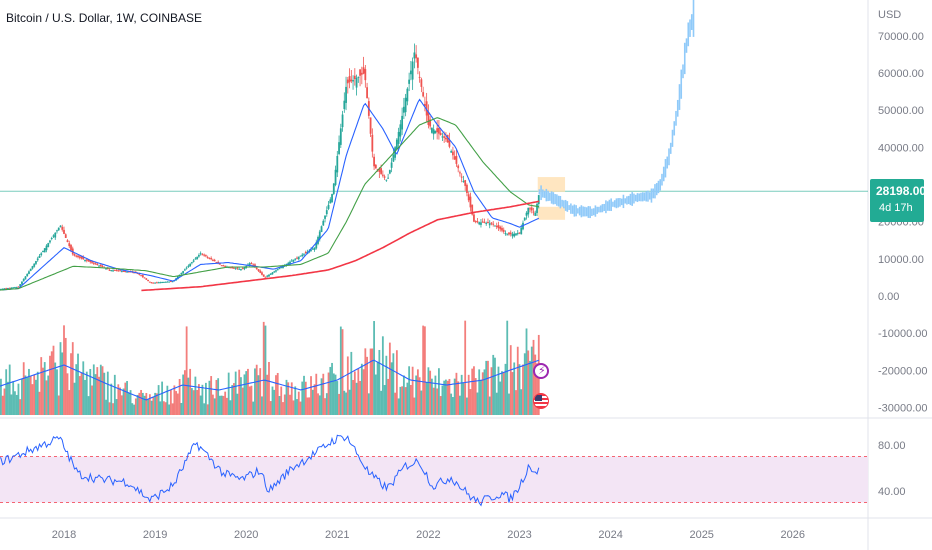 This screenshot has width=932, height=550. Describe the element at coordinates (890, 15) in the screenshot. I see `currency-label: USD` at that location.